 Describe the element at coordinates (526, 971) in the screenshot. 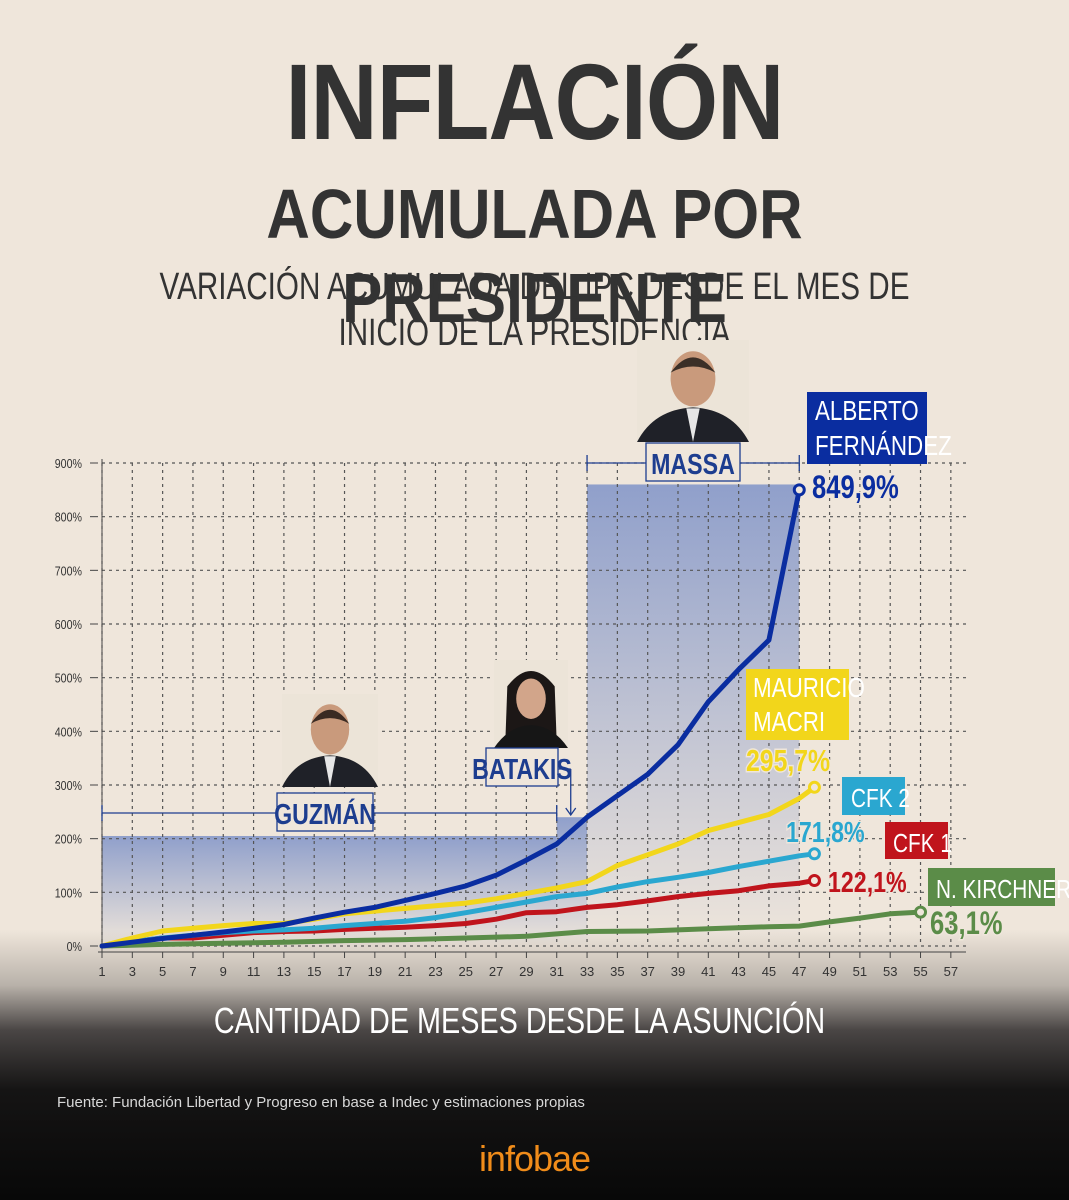

I see `x-tick-label: 29` at that location.